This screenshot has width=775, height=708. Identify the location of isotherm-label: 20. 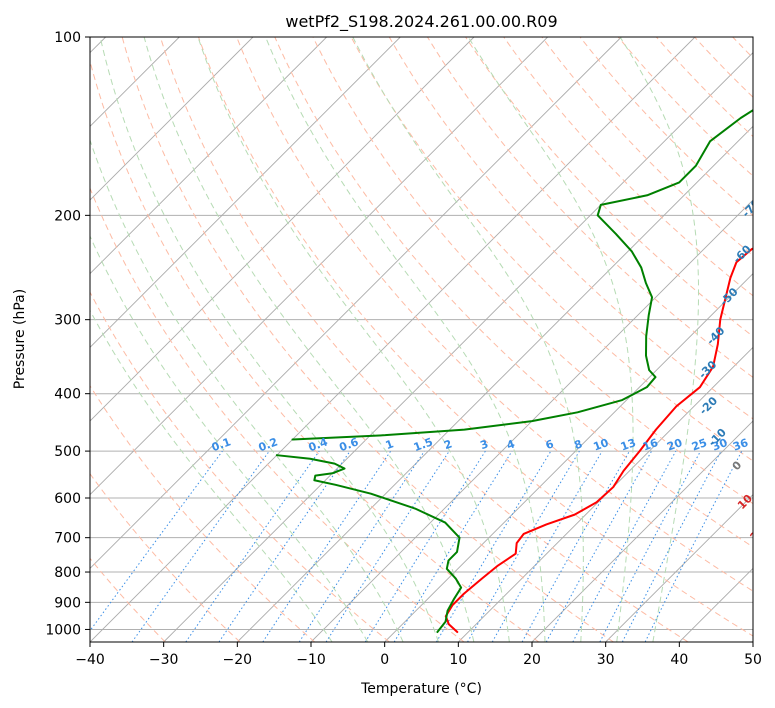
(758, 533).